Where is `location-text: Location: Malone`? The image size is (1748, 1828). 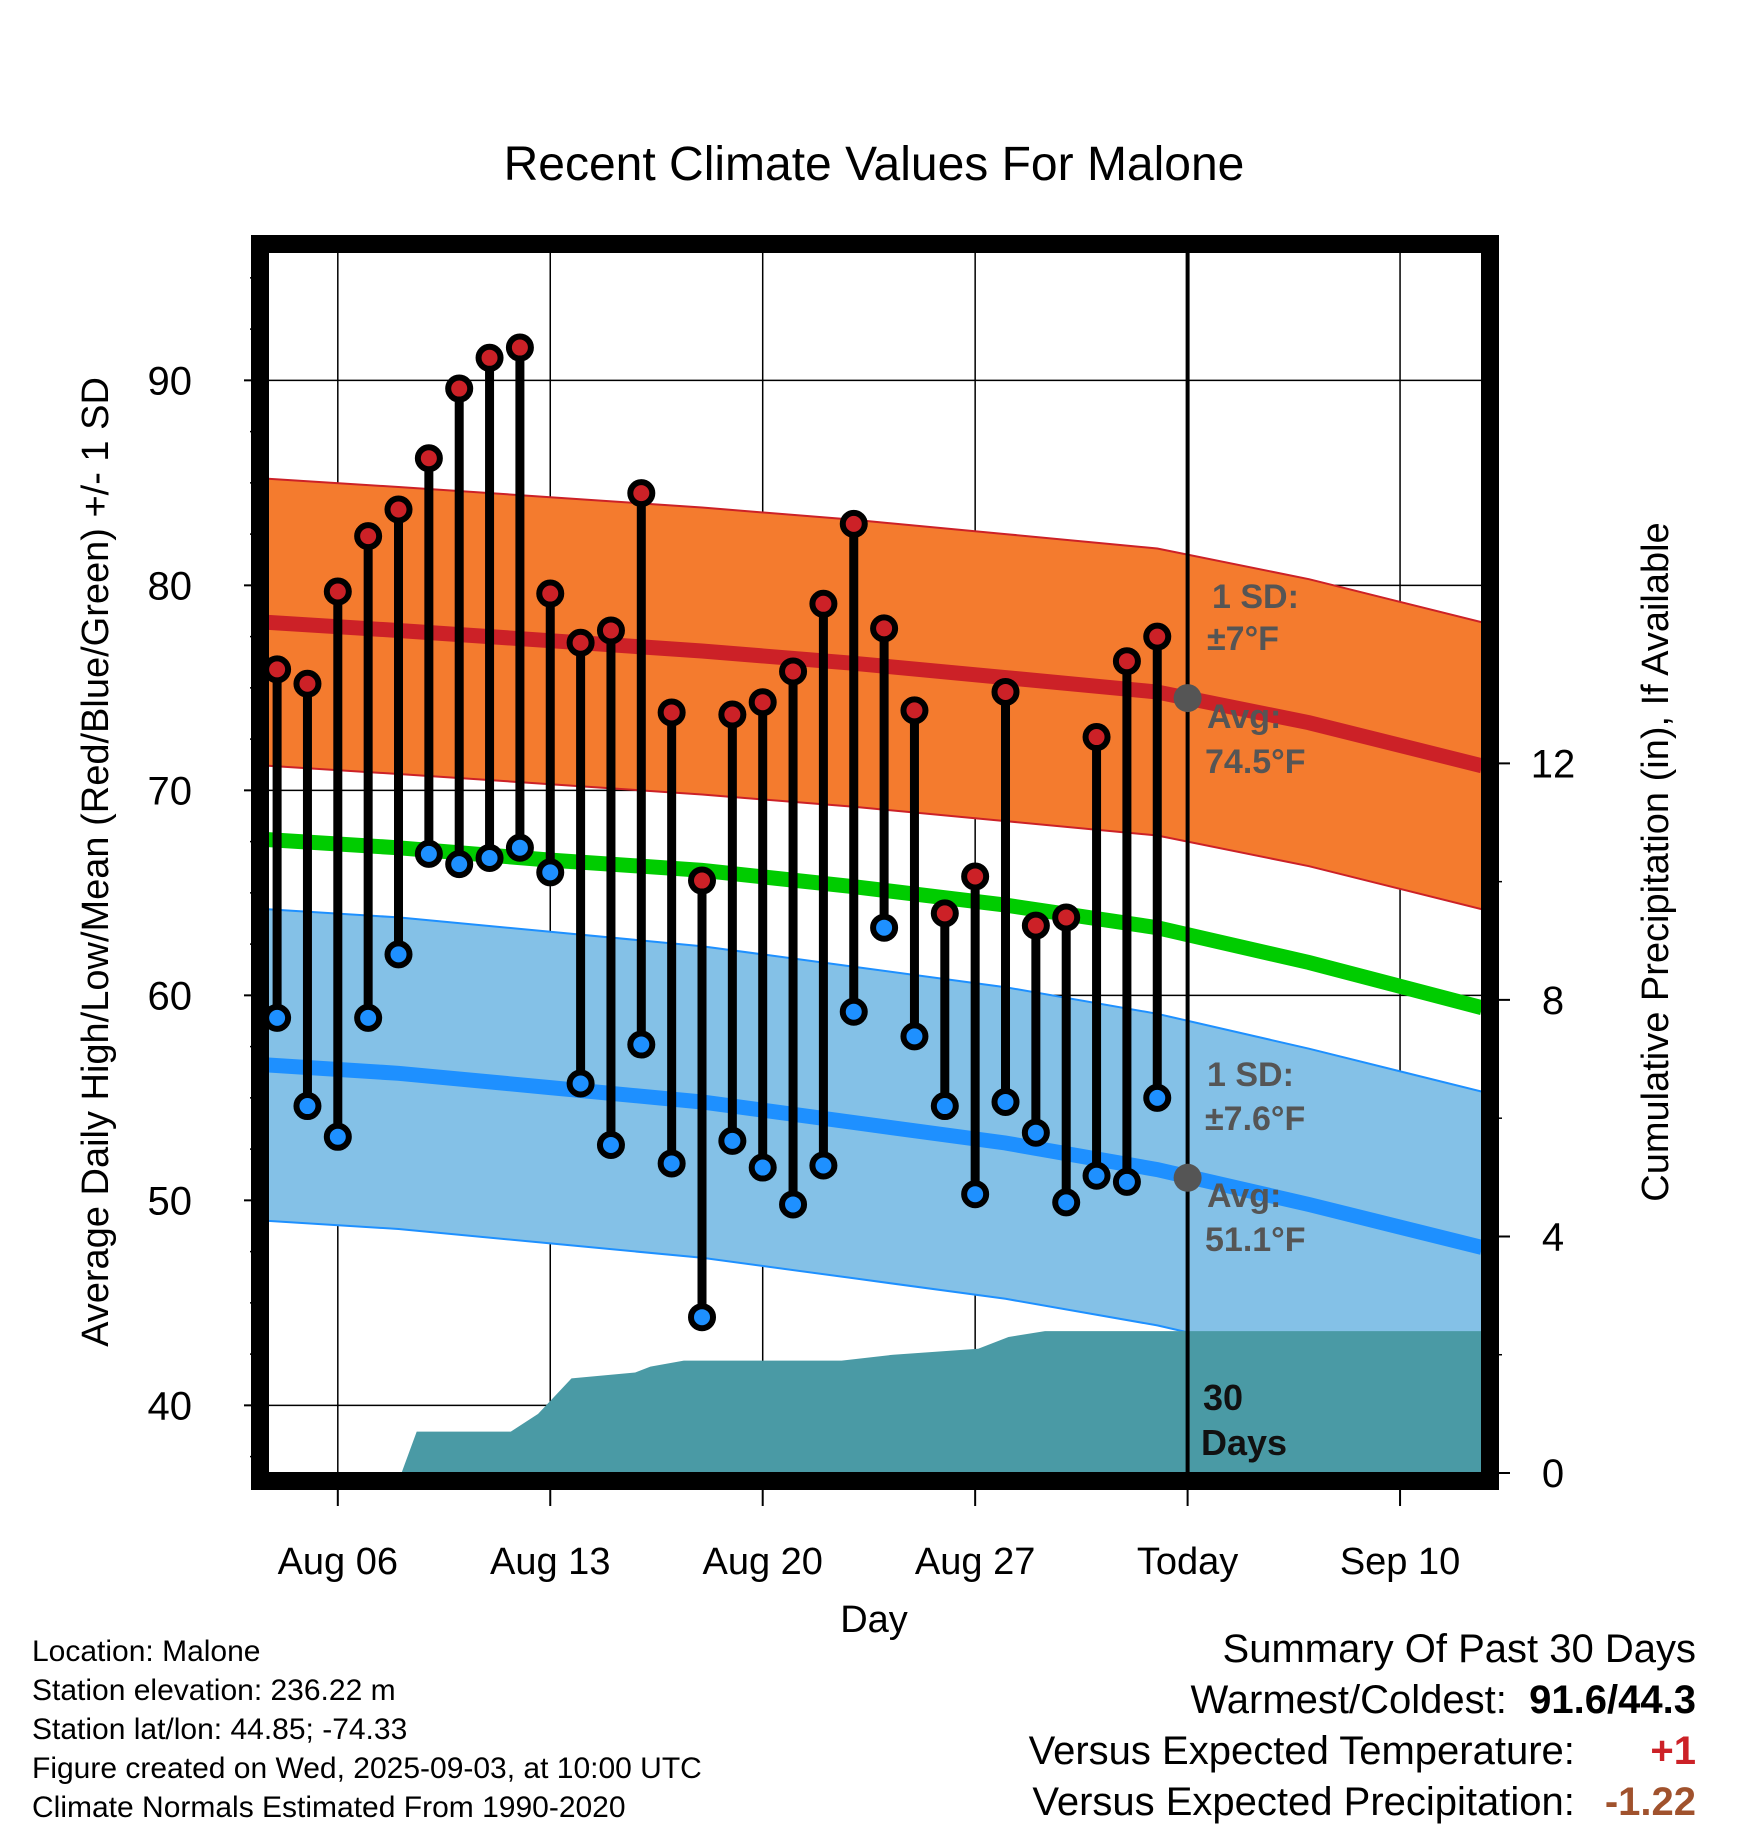
location-text: Location: Malone is located at coordinates (146, 1651).